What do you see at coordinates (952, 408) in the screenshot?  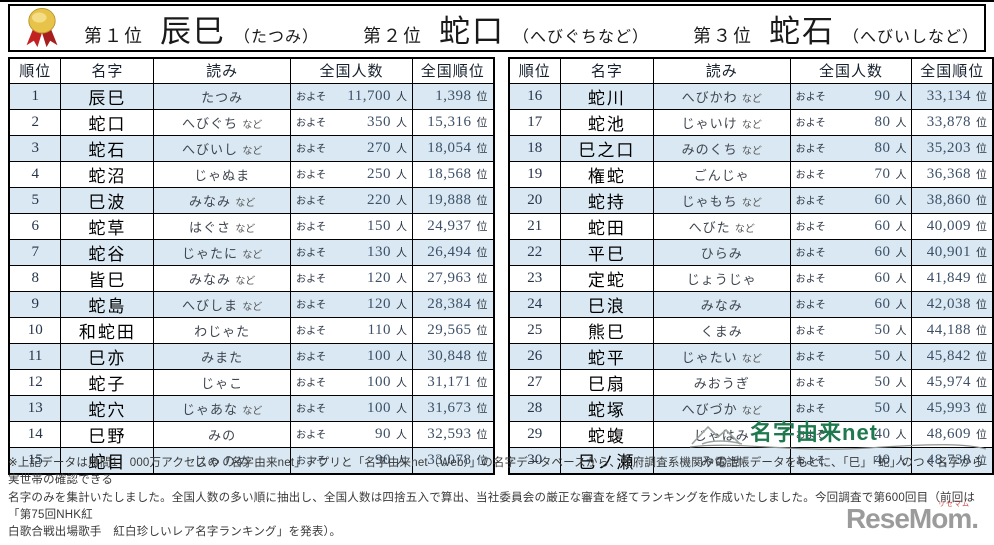 I see `national-rank-cell: 45,993 位` at bounding box center [952, 408].